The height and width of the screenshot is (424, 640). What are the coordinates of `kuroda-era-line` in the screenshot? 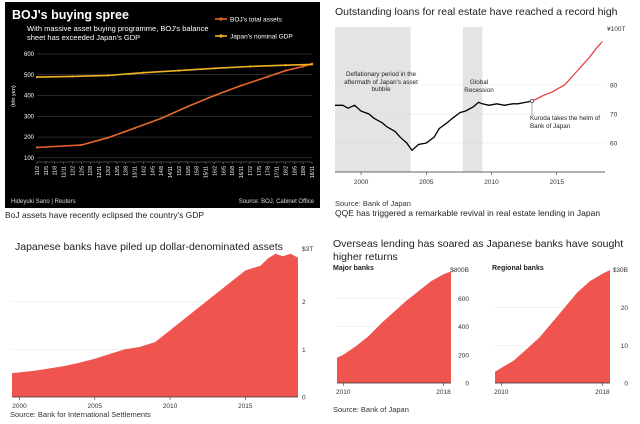 It's located at (567, 71).